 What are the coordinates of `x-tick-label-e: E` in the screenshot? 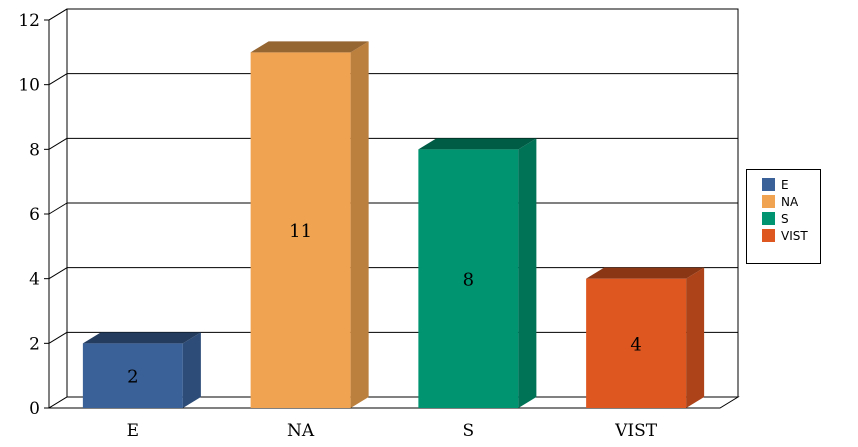 It's located at (133, 431).